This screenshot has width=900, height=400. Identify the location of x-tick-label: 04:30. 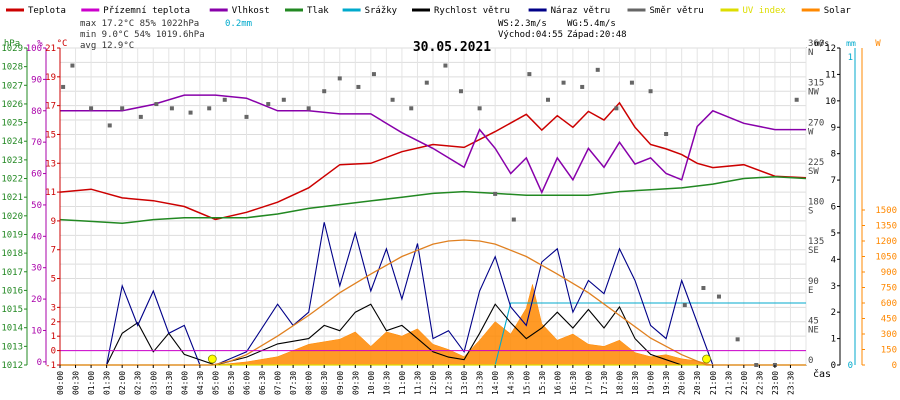
(200, 383).